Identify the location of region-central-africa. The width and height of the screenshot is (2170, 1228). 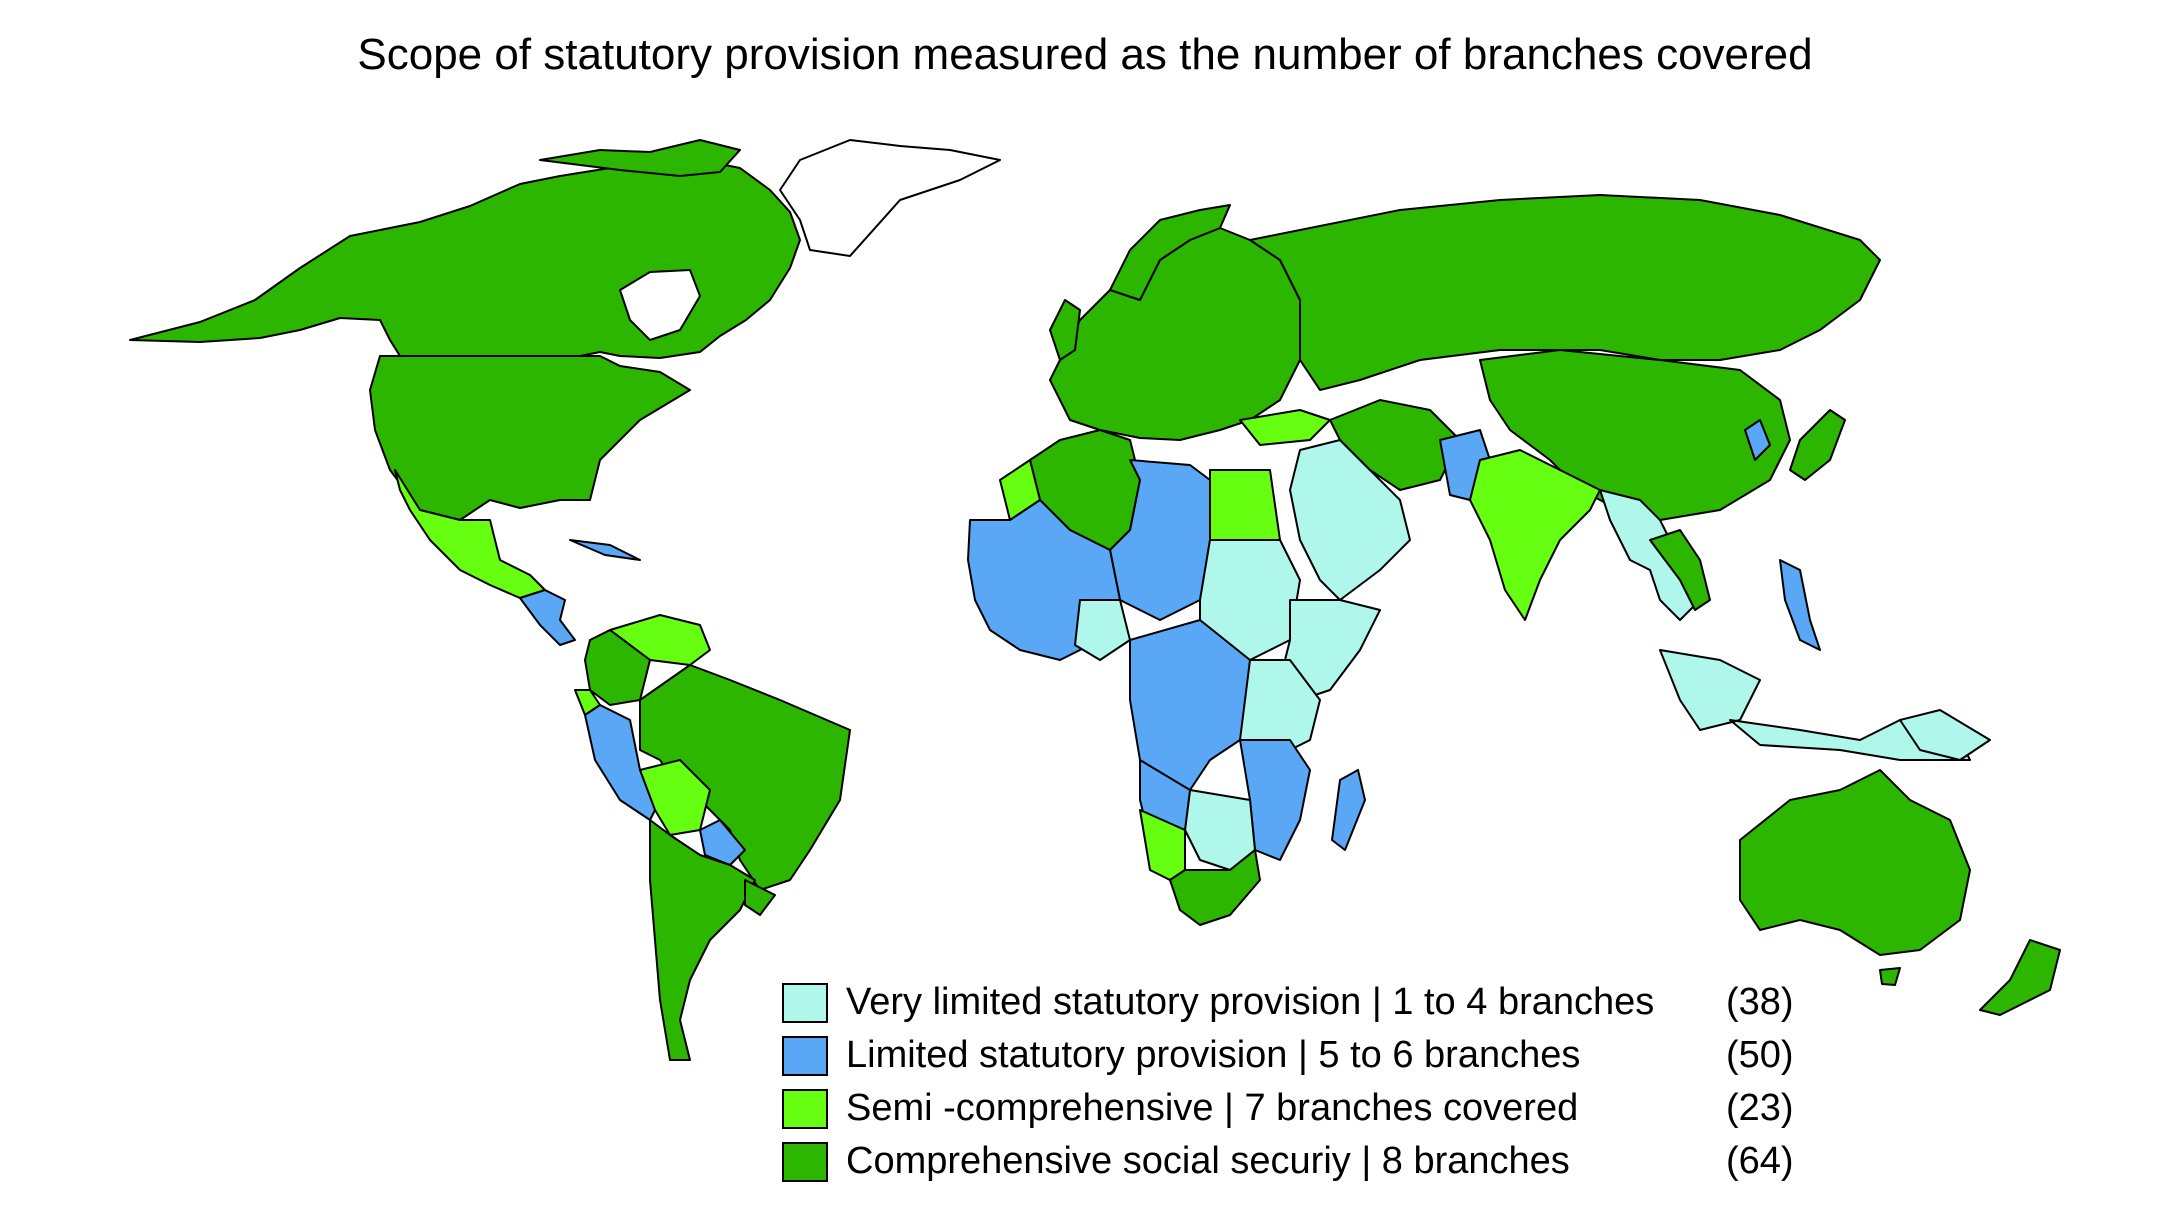
(1190, 710).